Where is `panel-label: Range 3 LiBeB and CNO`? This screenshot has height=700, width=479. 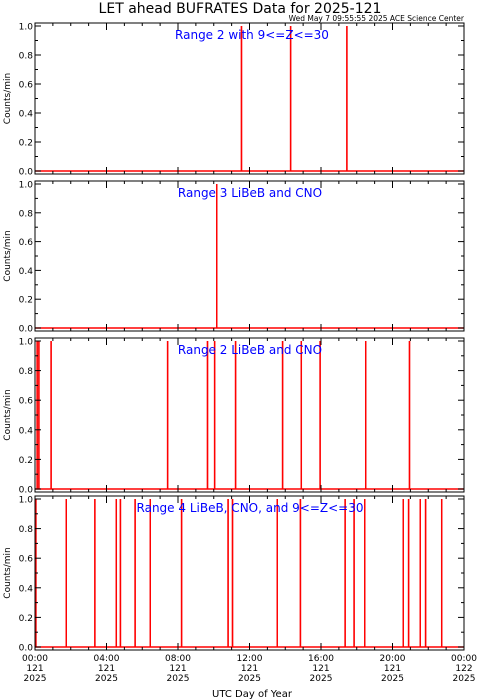 panel-label: Range 3 LiBeB and CNO is located at coordinates (250, 193).